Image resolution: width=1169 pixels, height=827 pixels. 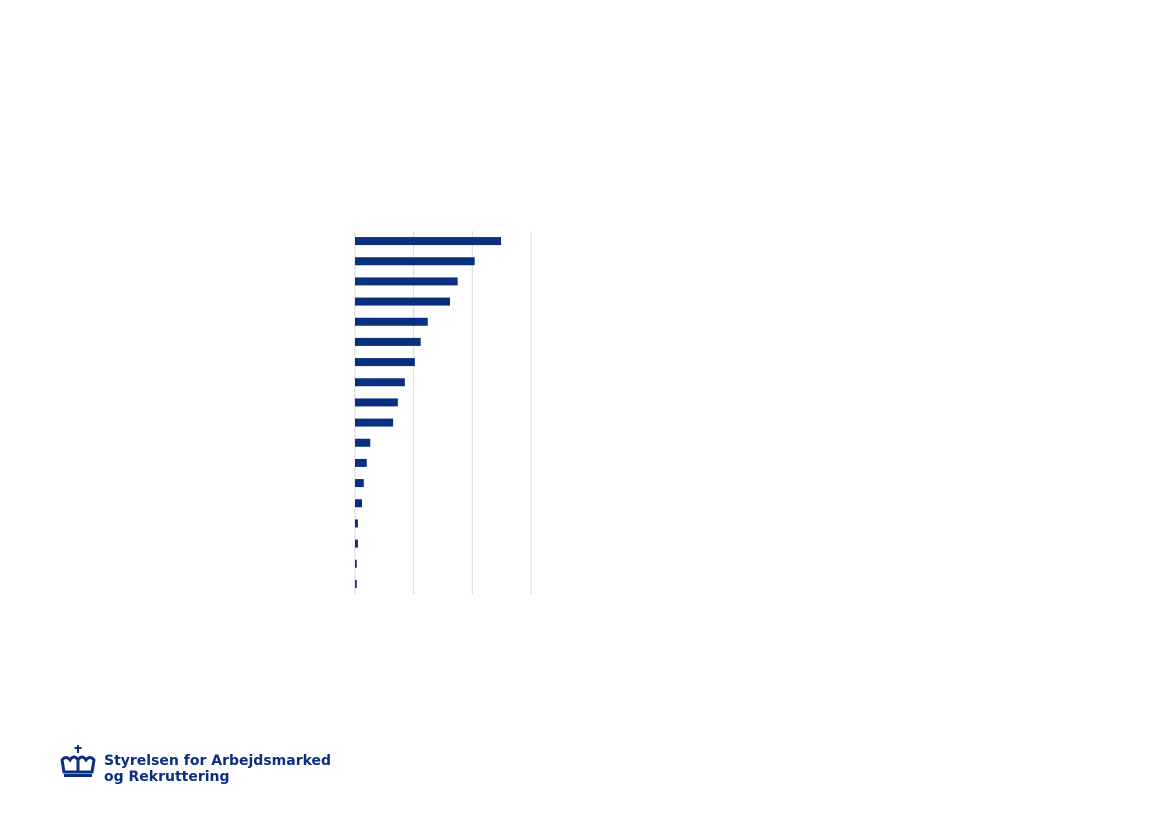 What do you see at coordinates (78, 761) in the screenshot?
I see `crown-icon` at bounding box center [78, 761].